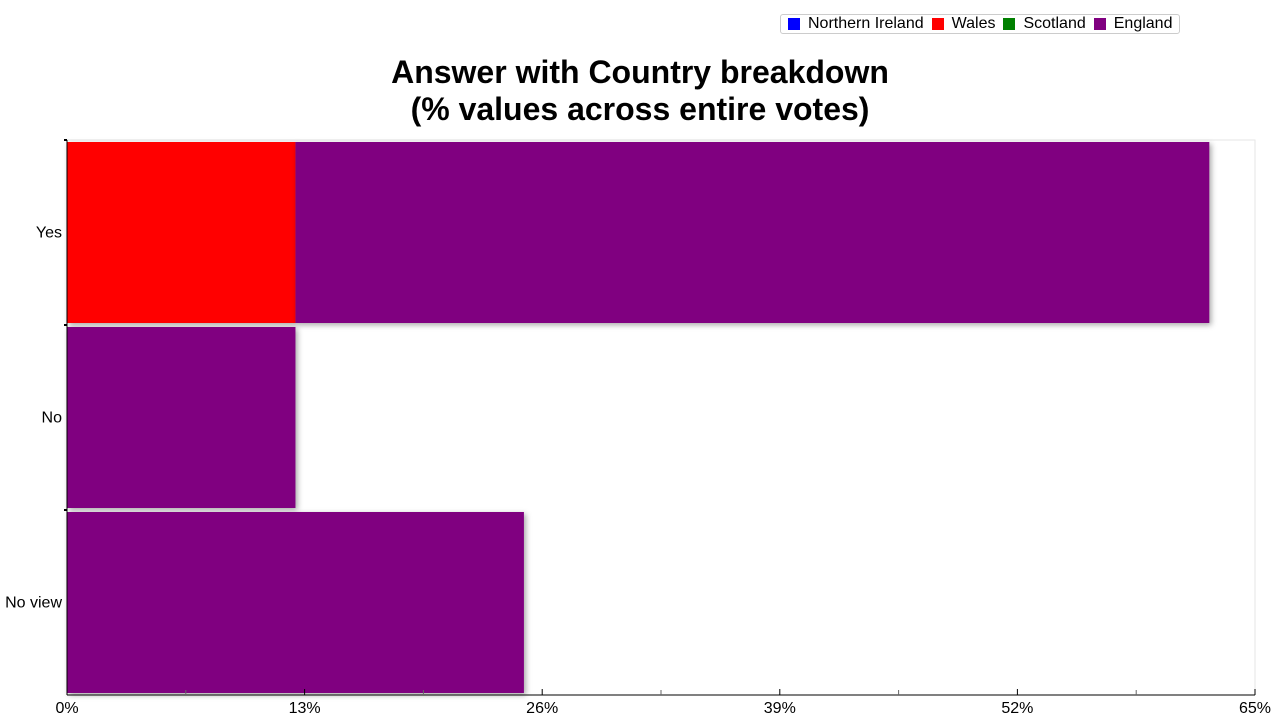 The height and width of the screenshot is (720, 1280). What do you see at coordinates (52, 418) in the screenshot?
I see `y-tick-label: No` at bounding box center [52, 418].